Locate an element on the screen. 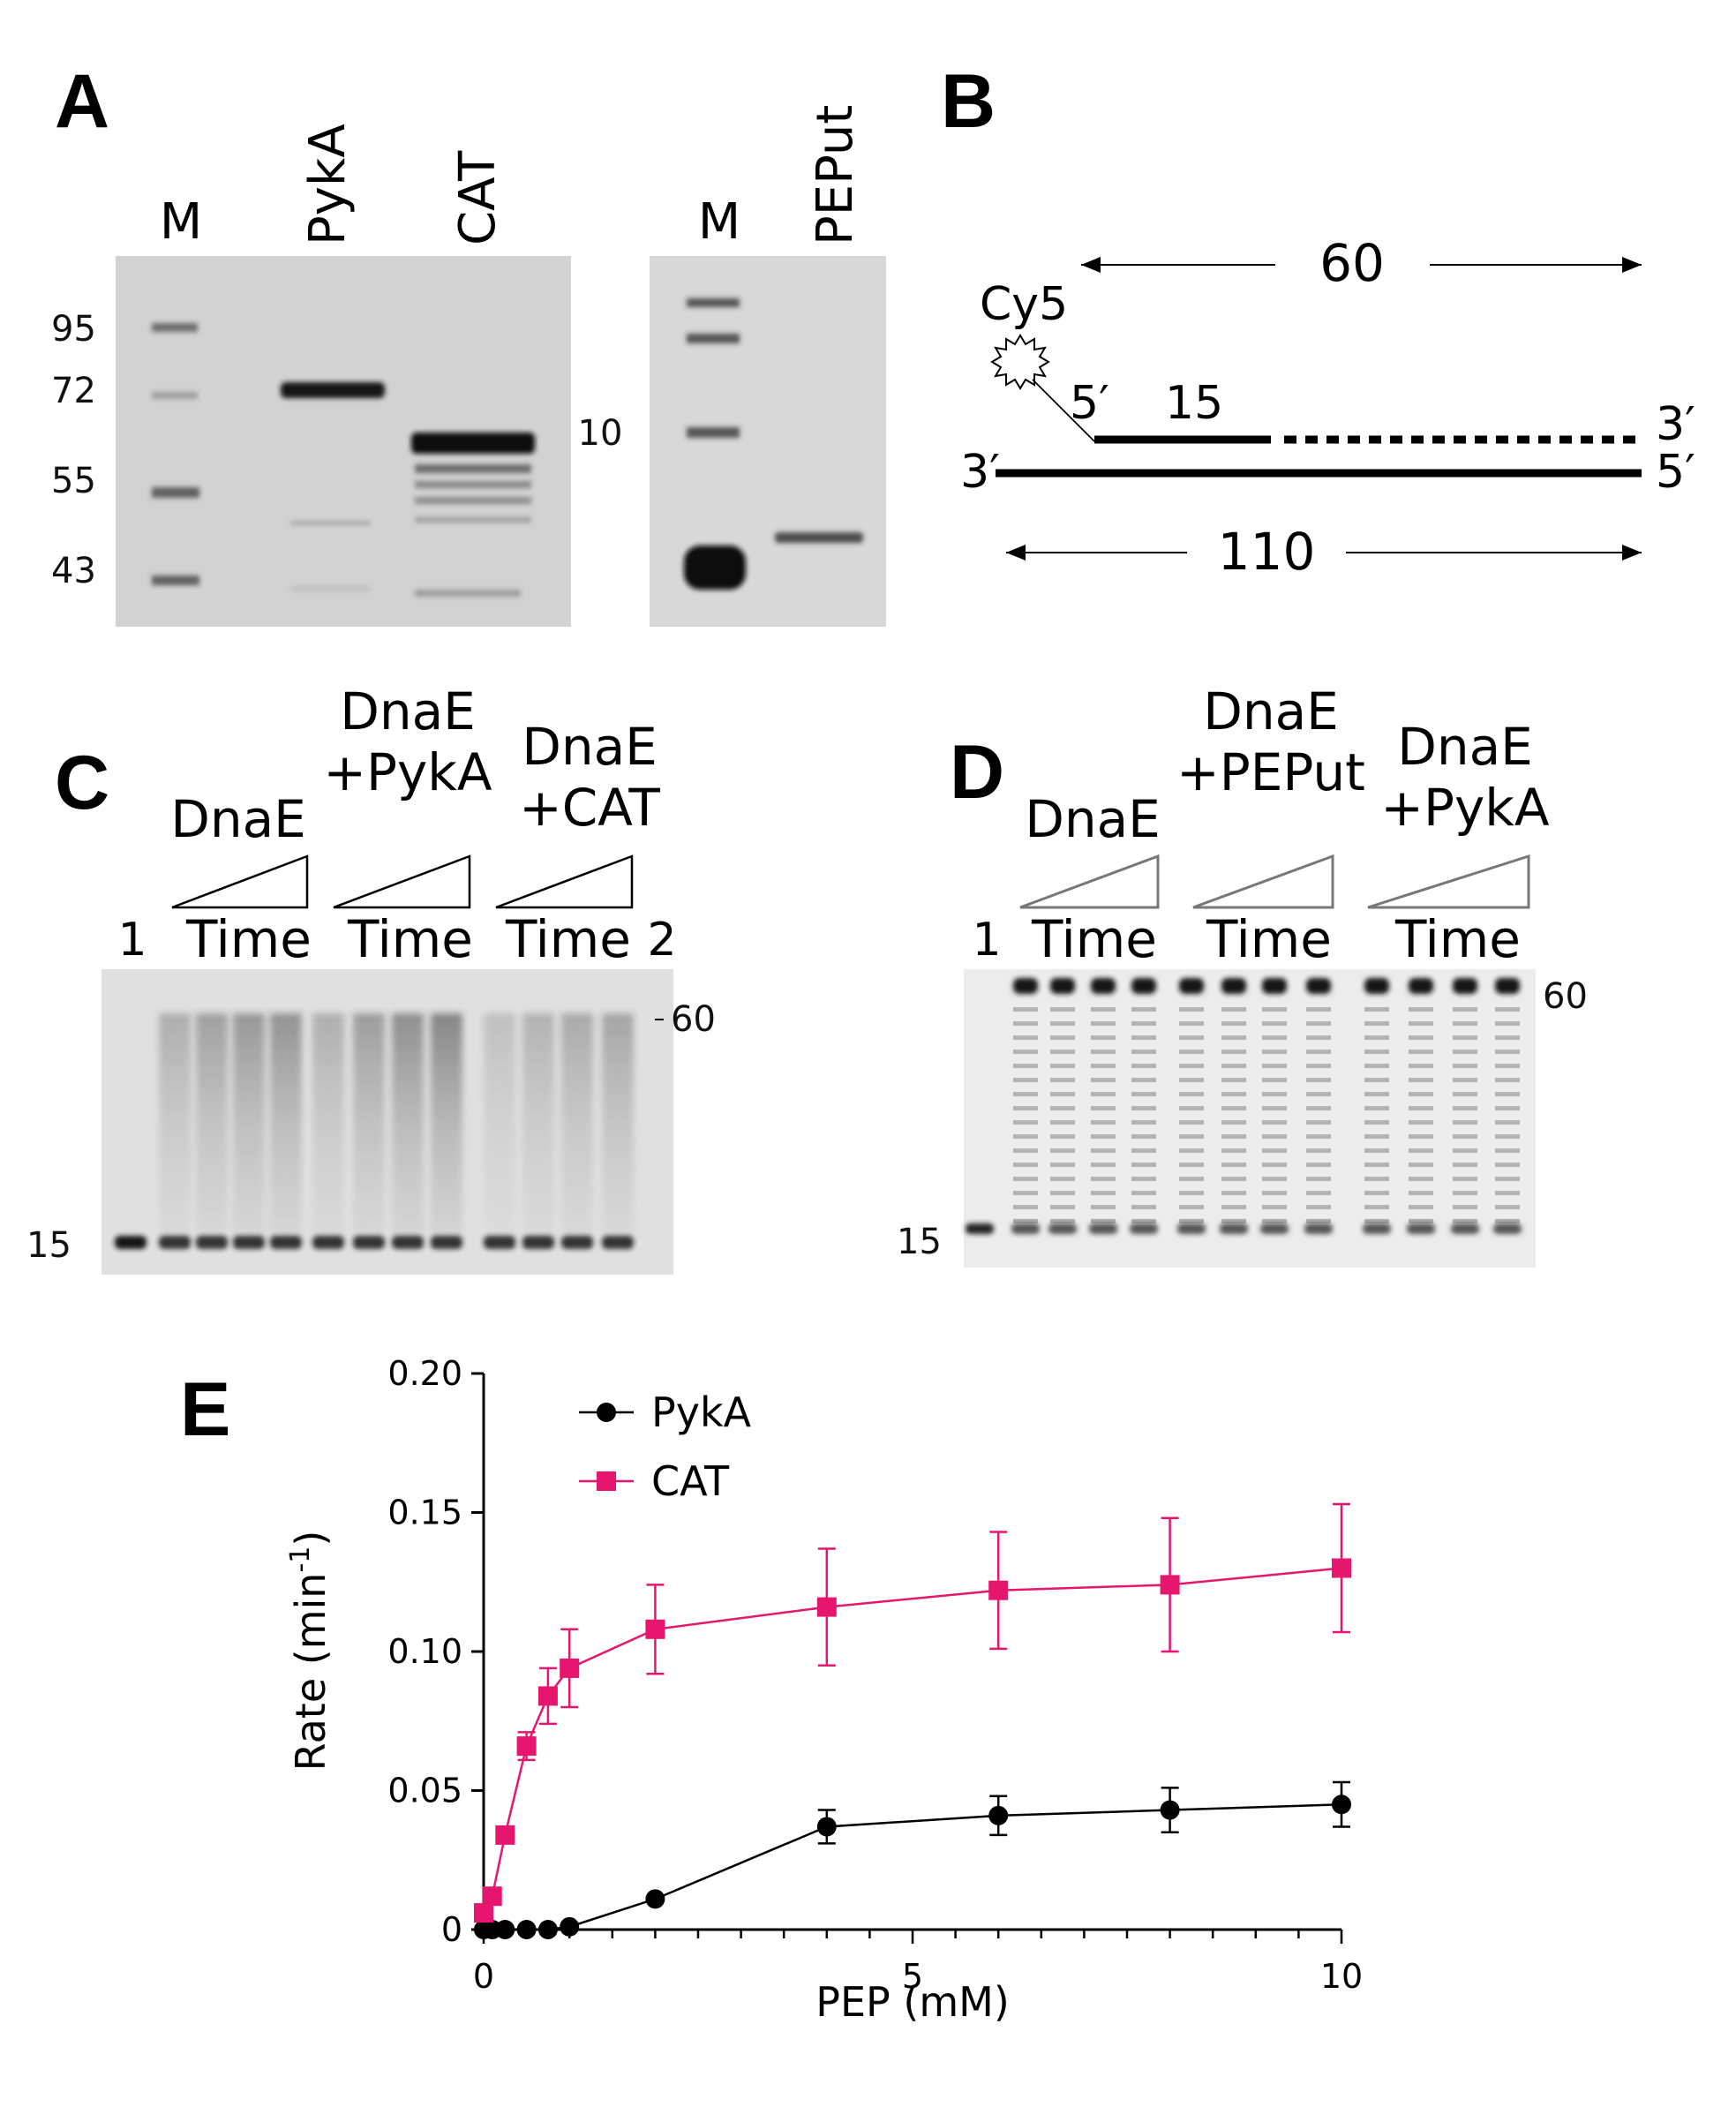 This screenshot has width=1736, height=2107. gel-d is located at coordinates (1250, 1118).